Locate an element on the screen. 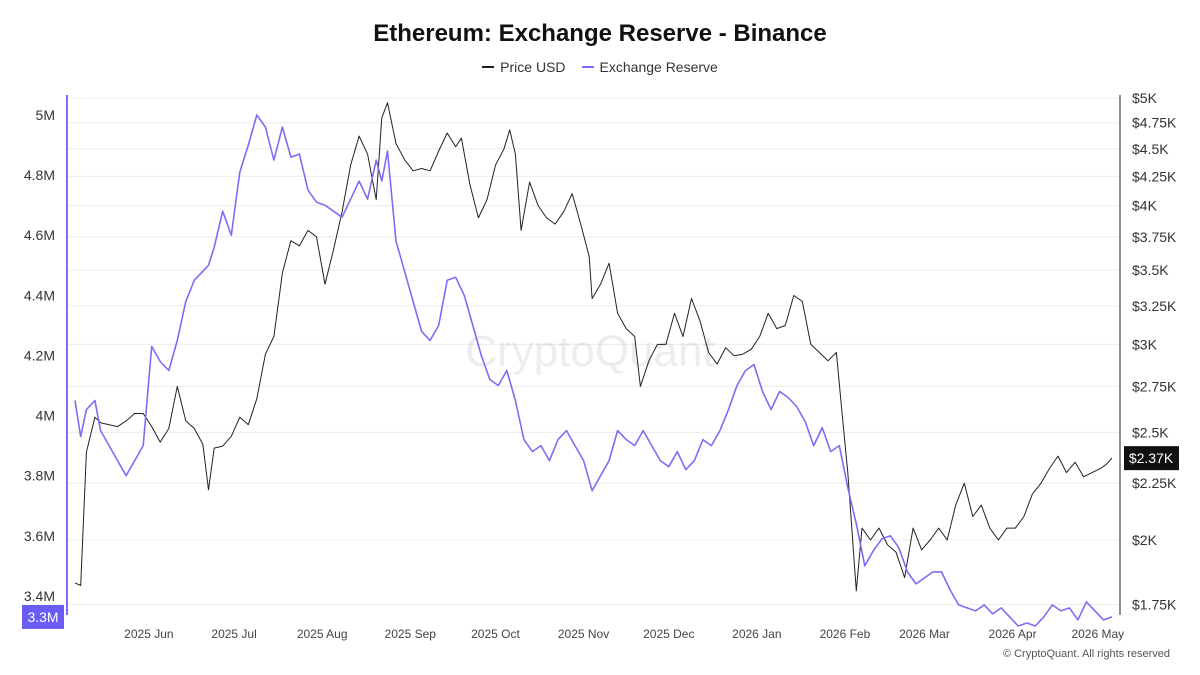 The width and height of the screenshot is (1200, 675). right-tick-label: $2K is located at coordinates (1145, 540).